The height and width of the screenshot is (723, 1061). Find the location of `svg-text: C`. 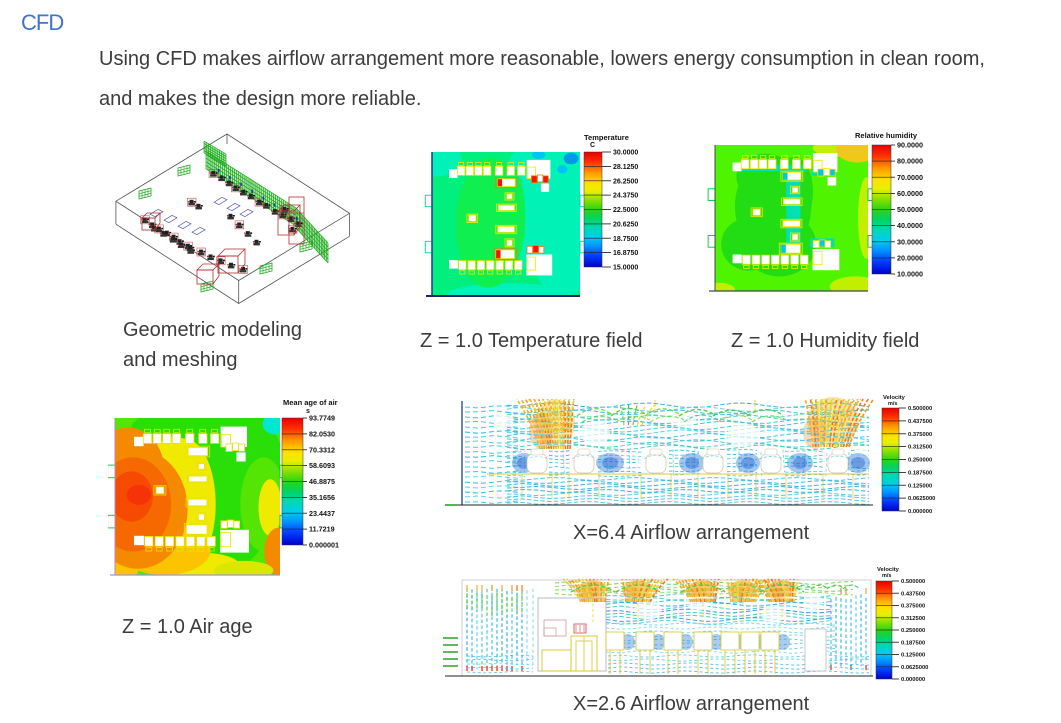

svg-text: C is located at coordinates (592, 145).